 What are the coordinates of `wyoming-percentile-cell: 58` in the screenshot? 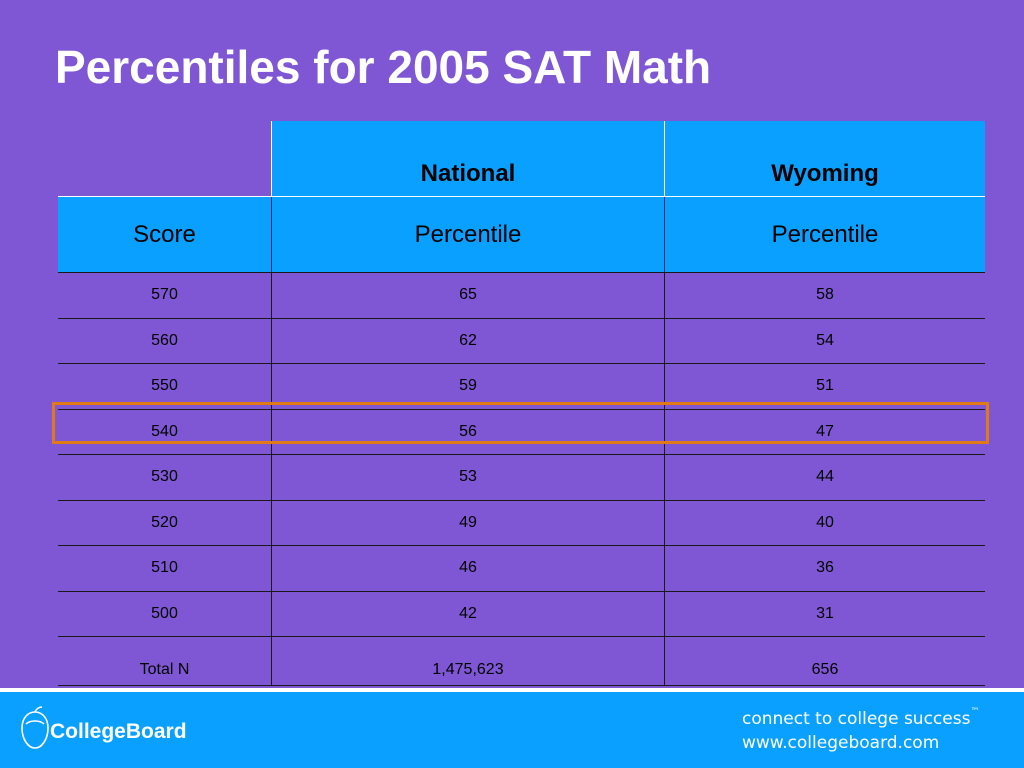 It's located at (825, 295).